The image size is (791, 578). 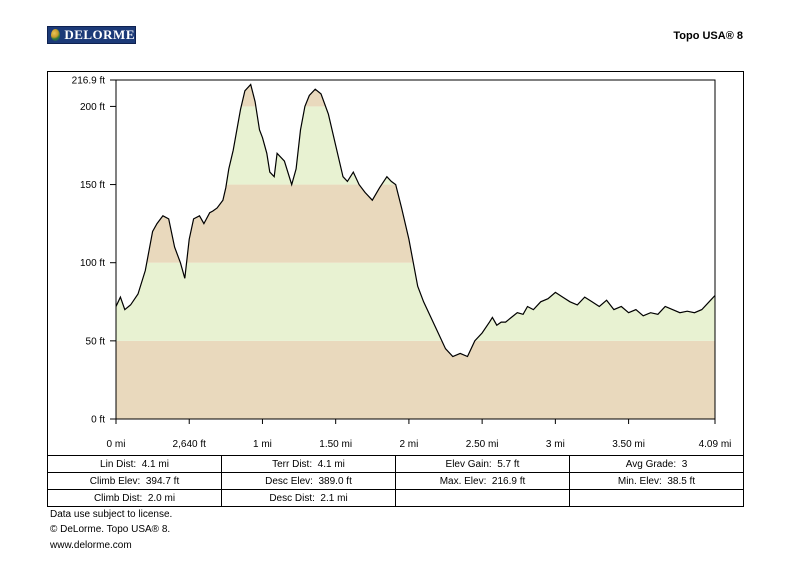 I want to click on stat-cell: Avg Grade: 3, so click(x=656, y=464).